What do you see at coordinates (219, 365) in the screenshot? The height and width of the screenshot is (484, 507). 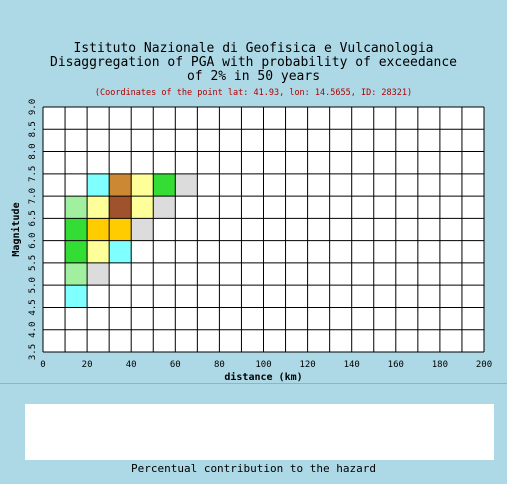 I see `x-tick-label: 80` at bounding box center [219, 365].